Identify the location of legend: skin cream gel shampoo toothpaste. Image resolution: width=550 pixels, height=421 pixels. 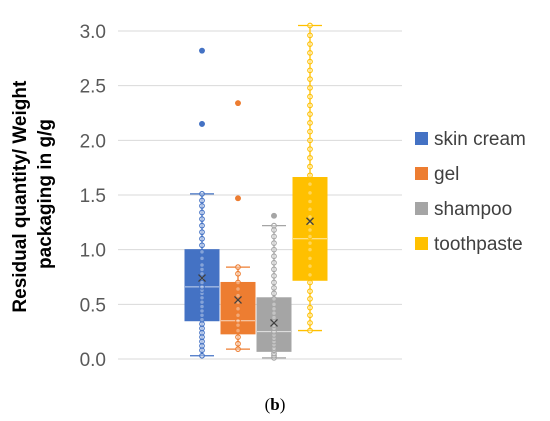
(470, 192).